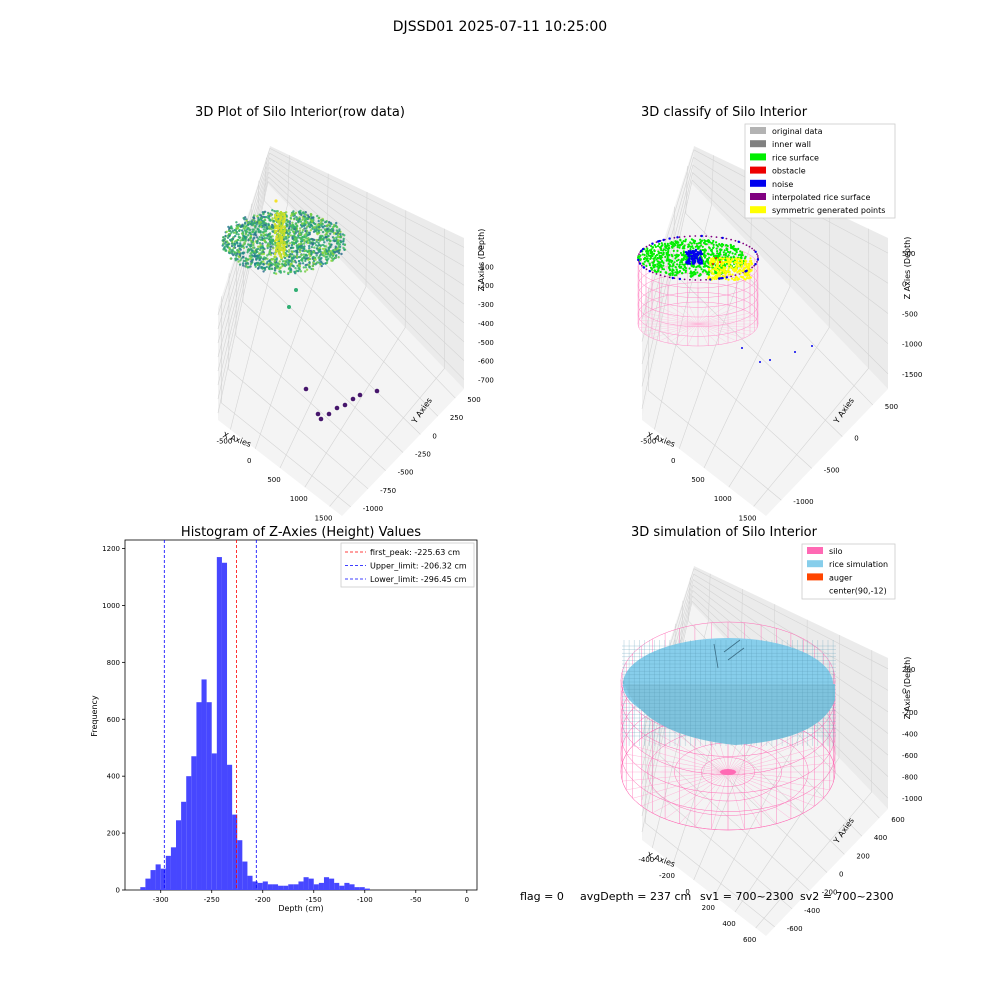 This screenshot has height=1000, width=1000. What do you see at coordinates (748, 518) in the screenshot?
I see `x-tick-label: 1500` at bounding box center [748, 518].